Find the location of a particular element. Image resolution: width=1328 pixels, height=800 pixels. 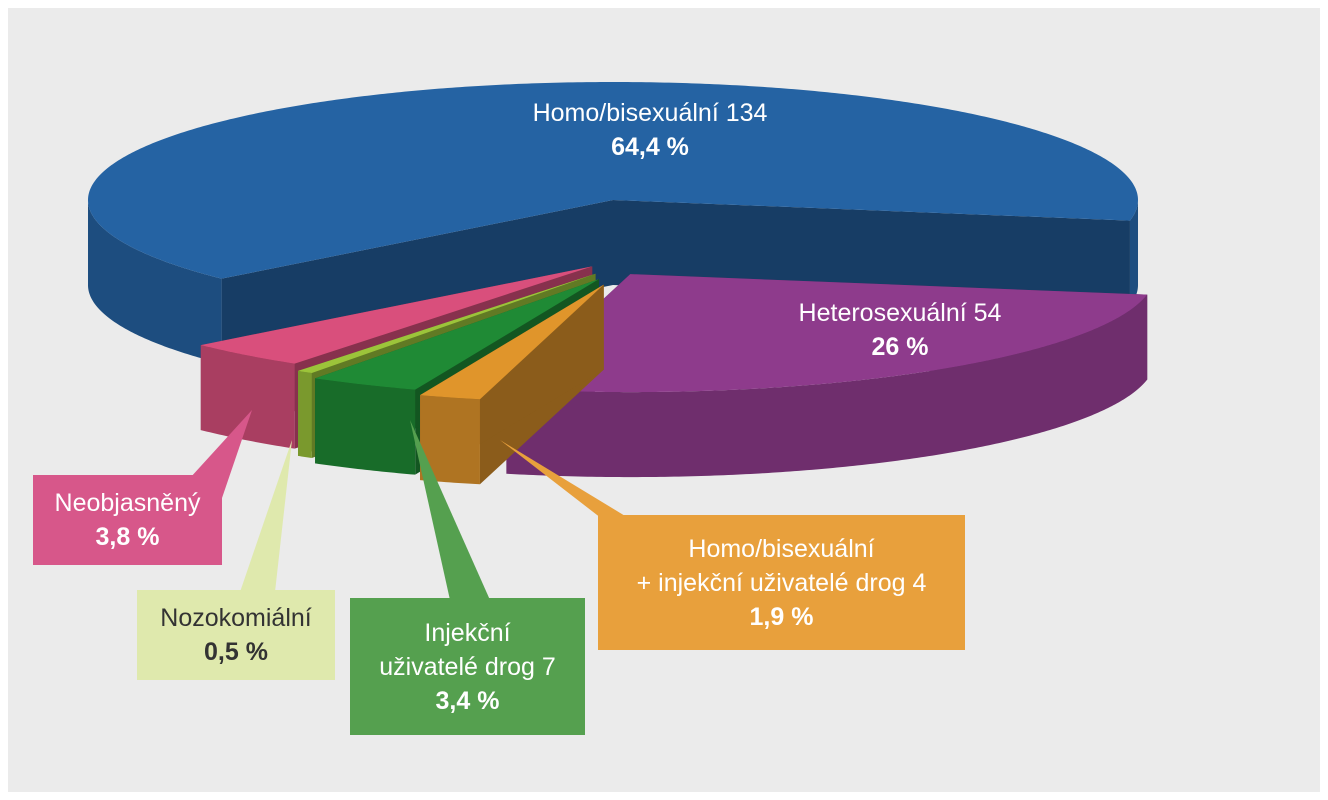

value-label: 26 % is located at coordinates (900, 347).